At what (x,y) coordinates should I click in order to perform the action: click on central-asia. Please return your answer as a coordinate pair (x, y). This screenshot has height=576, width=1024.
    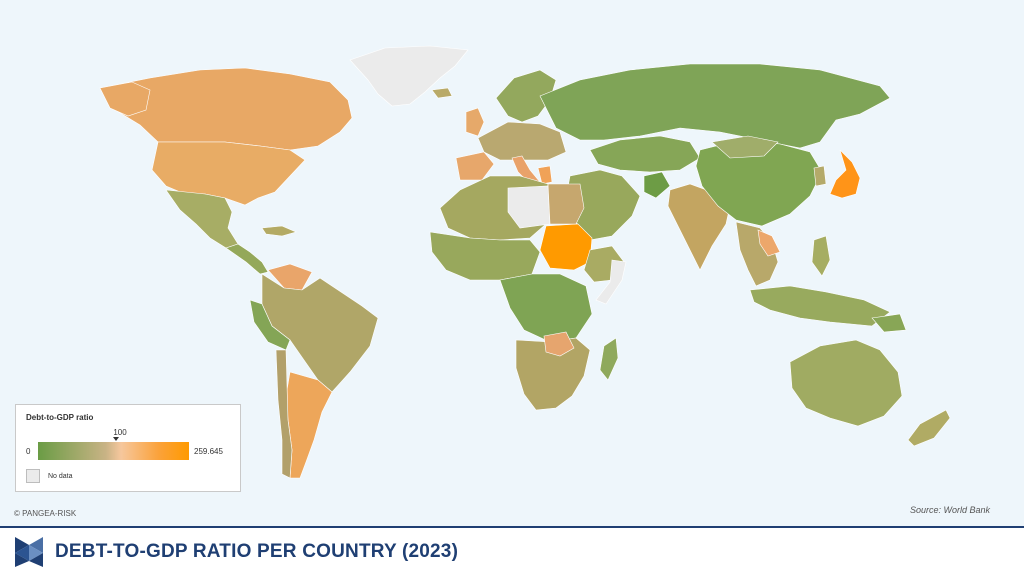
    Looking at the image, I should click on (645, 154).